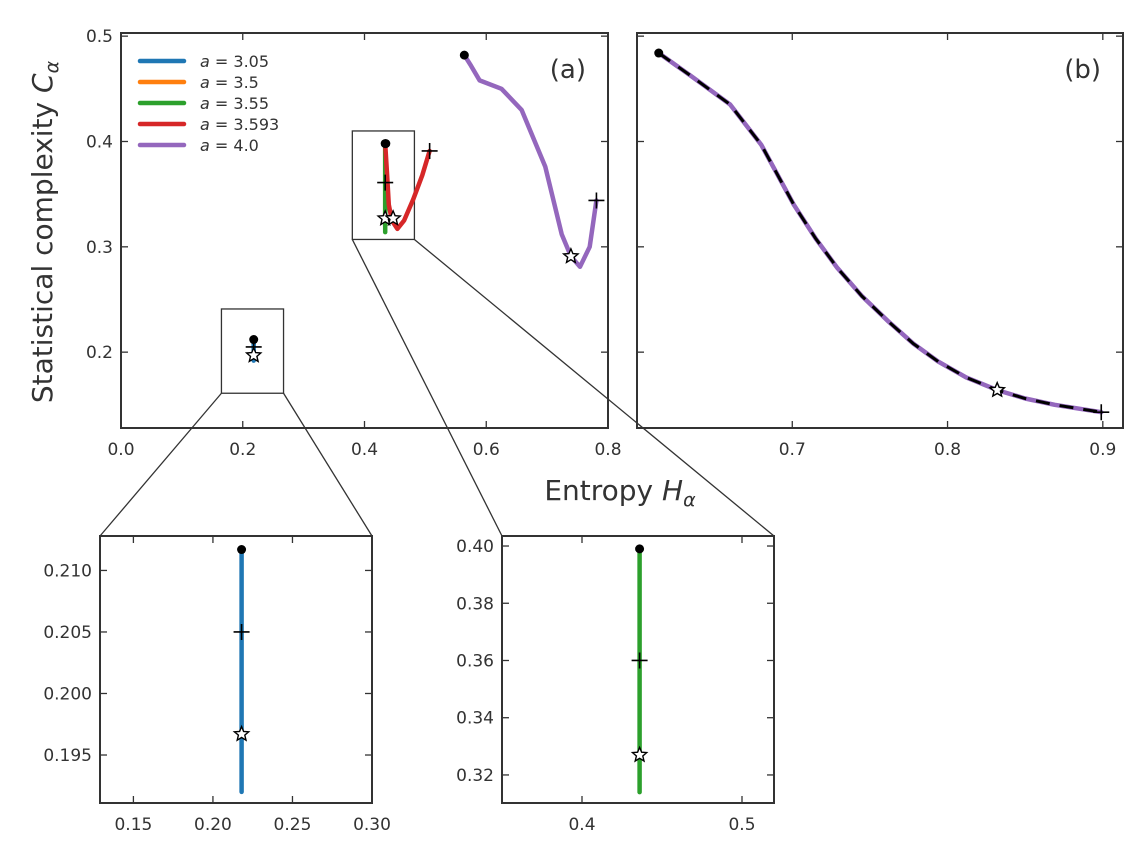 The width and height of the screenshot is (1145, 858). What do you see at coordinates (792, 450) in the screenshot?
I see `x-tick-label: 0.7` at bounding box center [792, 450].